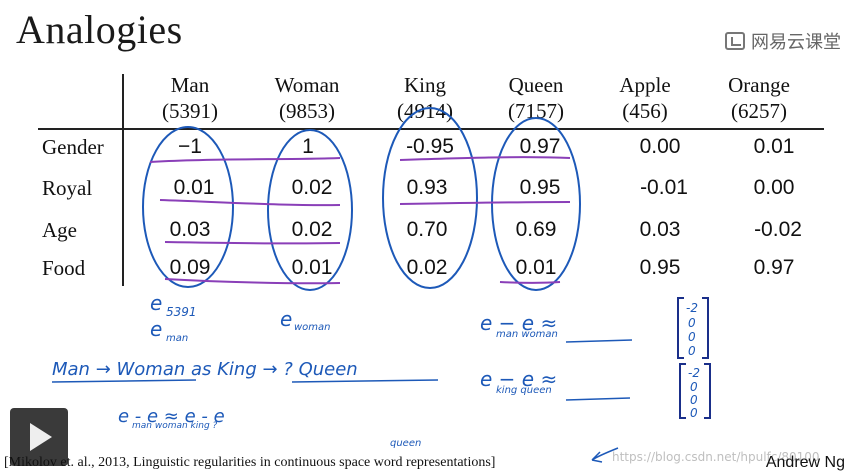  I want to click on column-word: Queen, so click(536, 85).